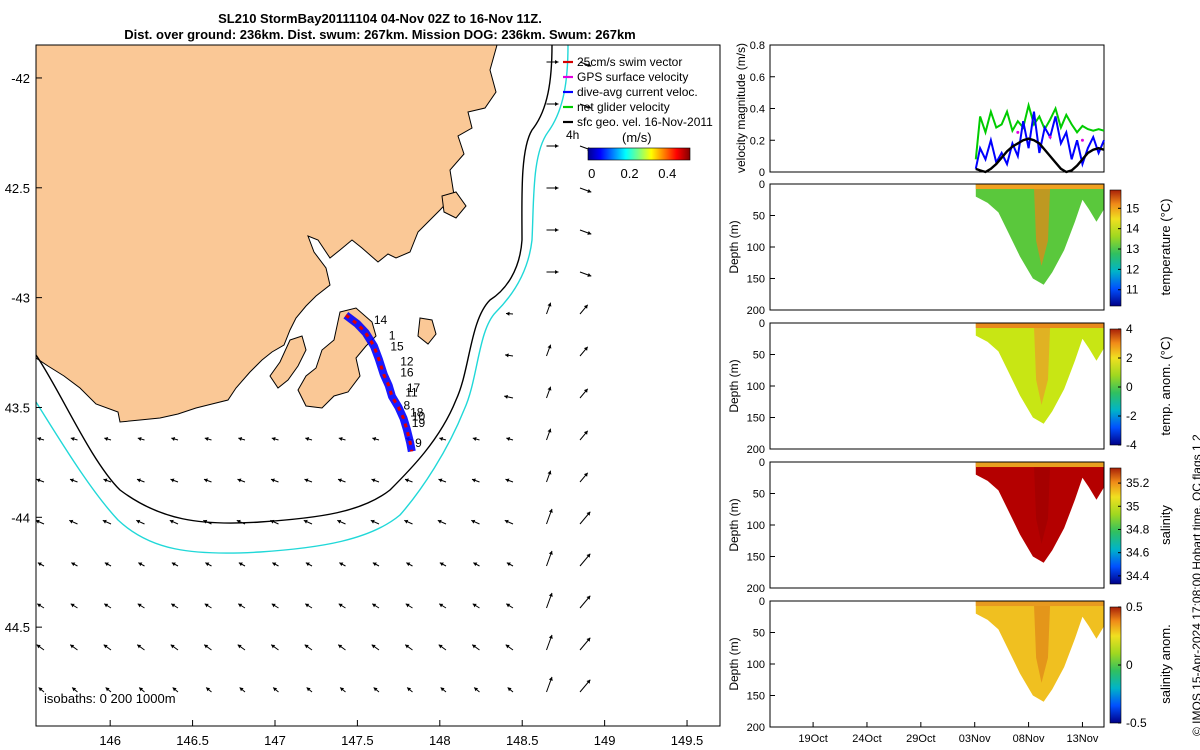  I want to click on map-y-tick-label: -44, so click(20, 517).